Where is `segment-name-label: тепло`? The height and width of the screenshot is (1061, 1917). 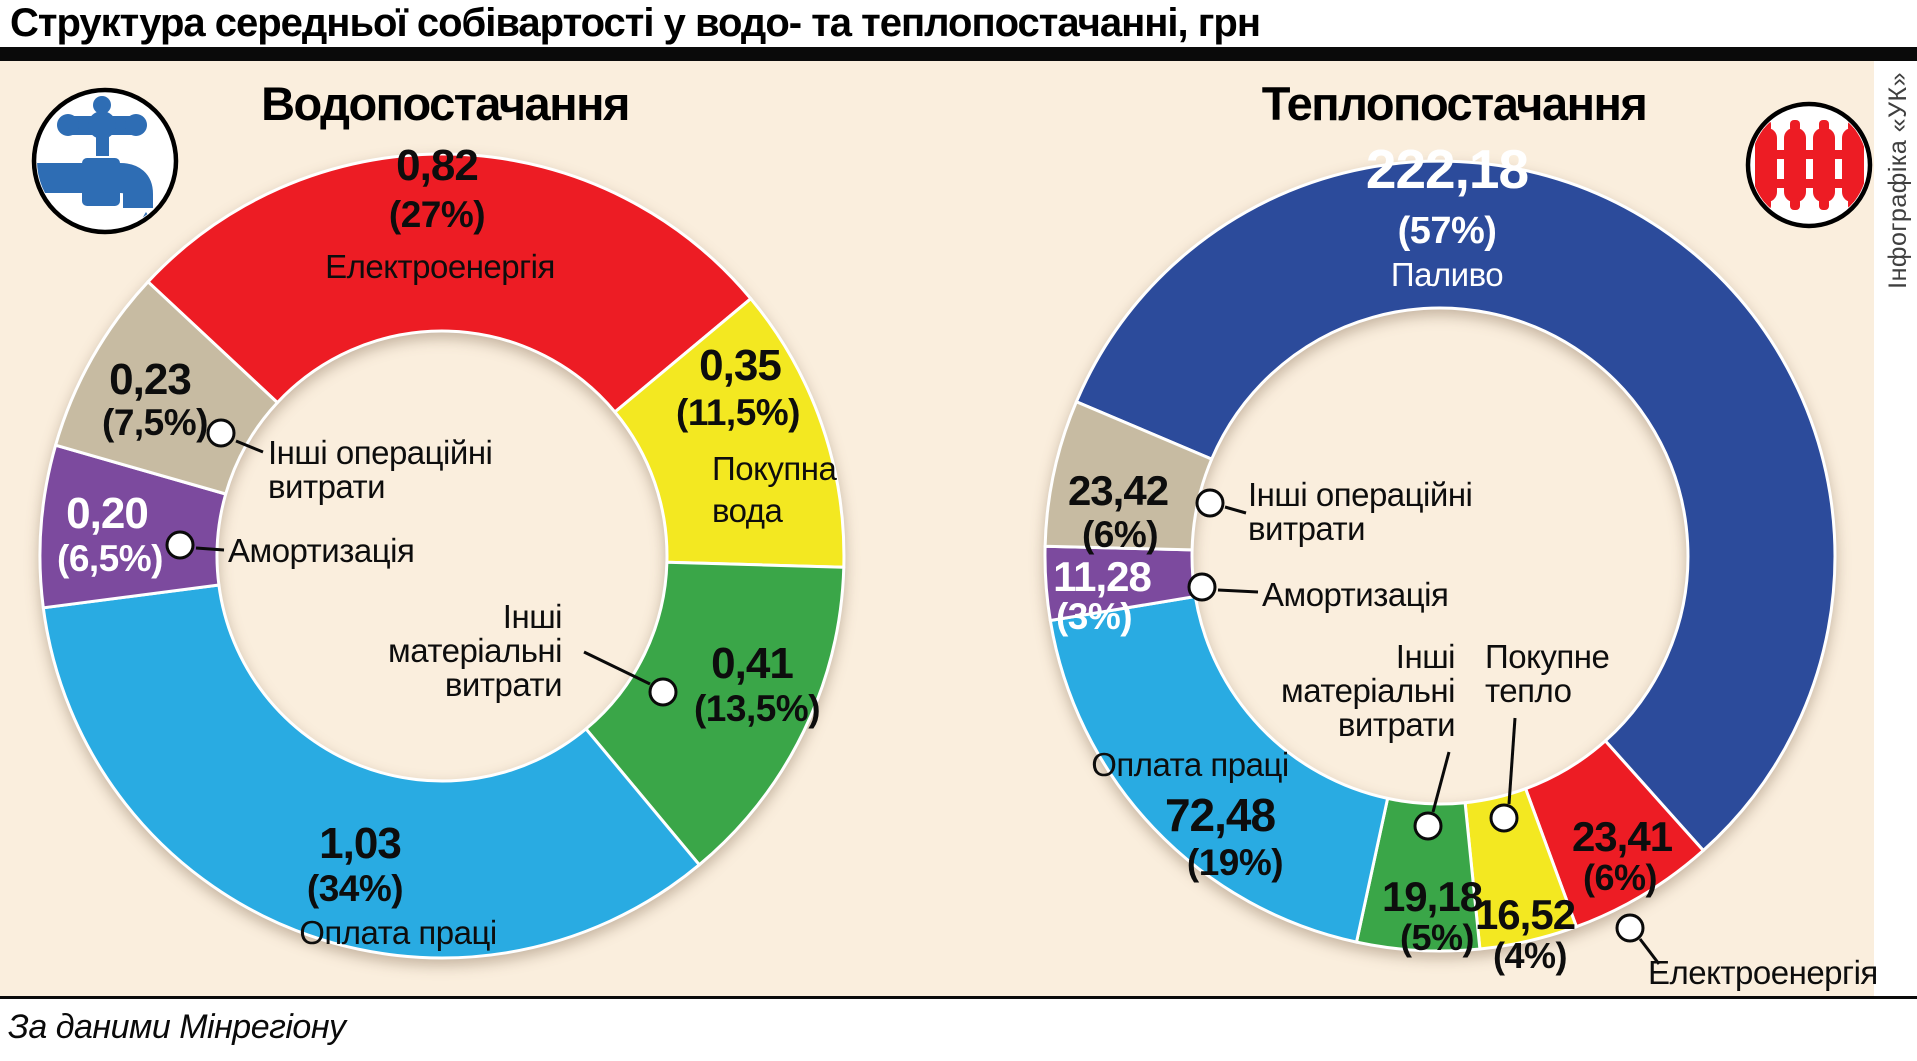
segment-name-label: тепло is located at coordinates (1528, 690).